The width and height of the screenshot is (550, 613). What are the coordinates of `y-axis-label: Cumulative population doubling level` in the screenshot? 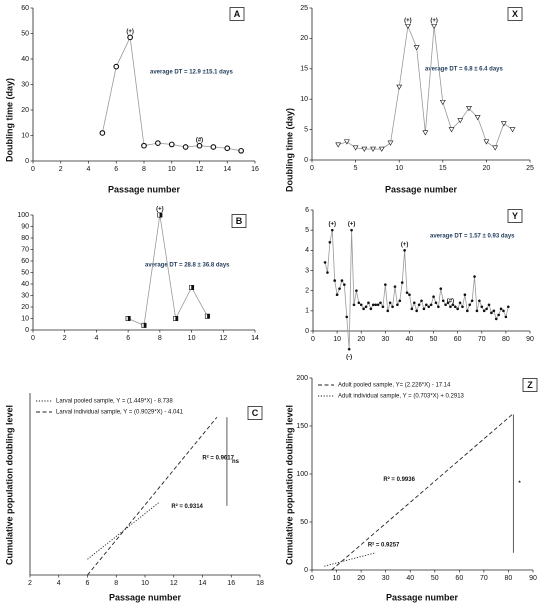 It's located at (9, 485).